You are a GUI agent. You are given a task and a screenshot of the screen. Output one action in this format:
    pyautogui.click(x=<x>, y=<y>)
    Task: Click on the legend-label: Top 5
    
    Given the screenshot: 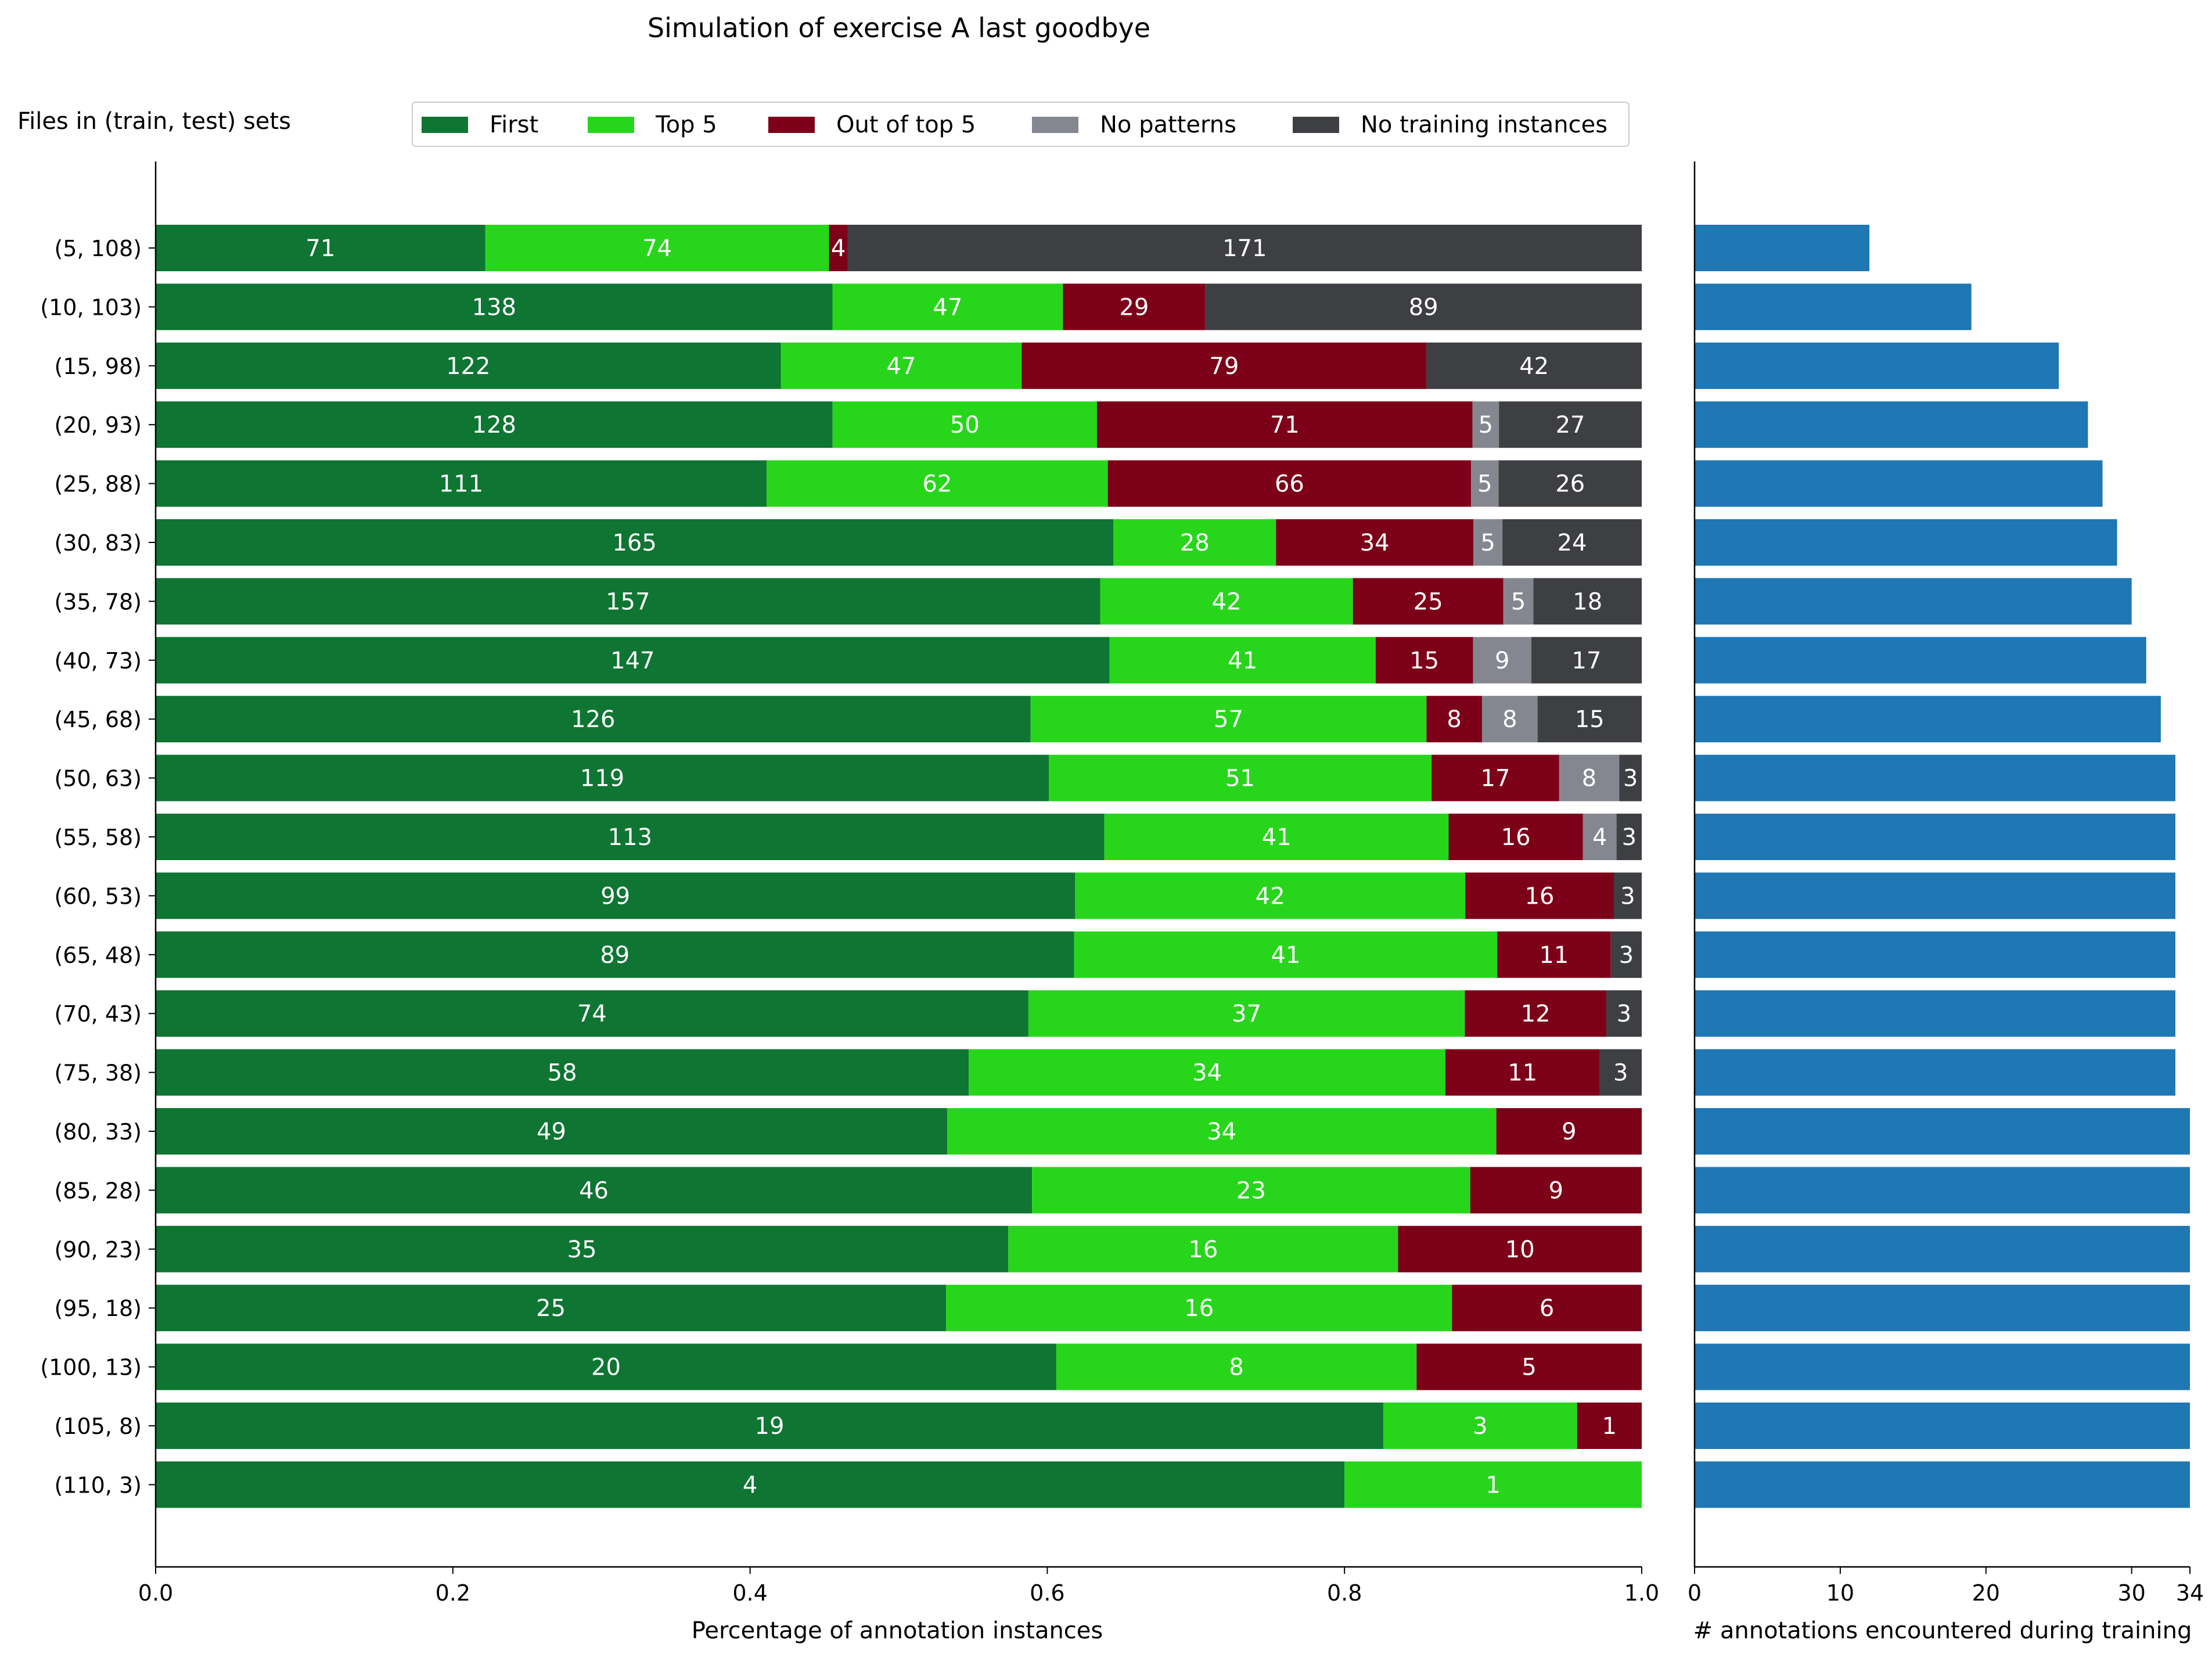 What is the action you would take?
    pyautogui.click(x=686, y=125)
    